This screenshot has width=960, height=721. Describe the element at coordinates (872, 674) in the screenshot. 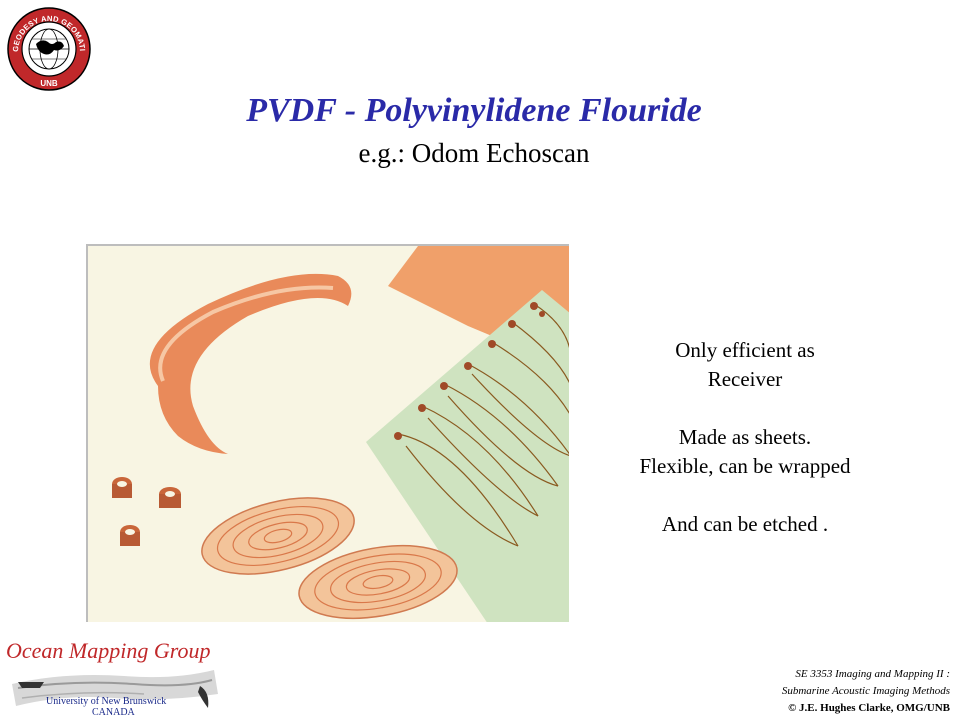

I see `course-label: SE 3353 Imaging and Mapping II :` at that location.